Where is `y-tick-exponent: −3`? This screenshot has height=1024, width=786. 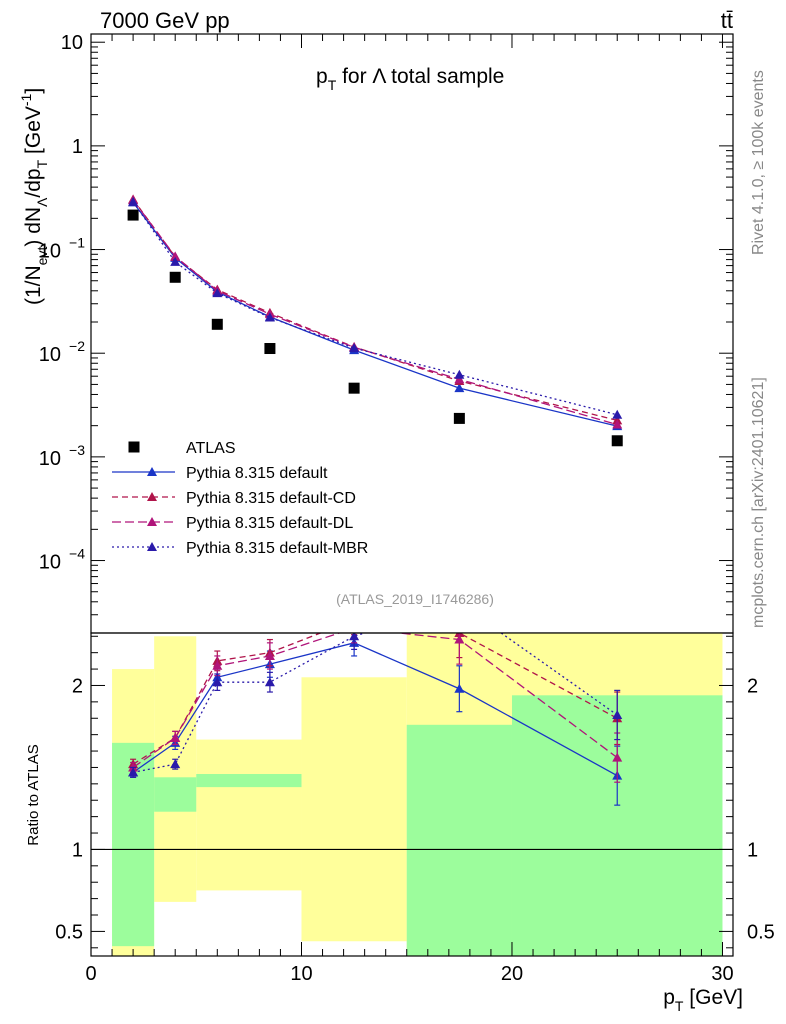 y-tick-exponent: −3 is located at coordinates (77, 450).